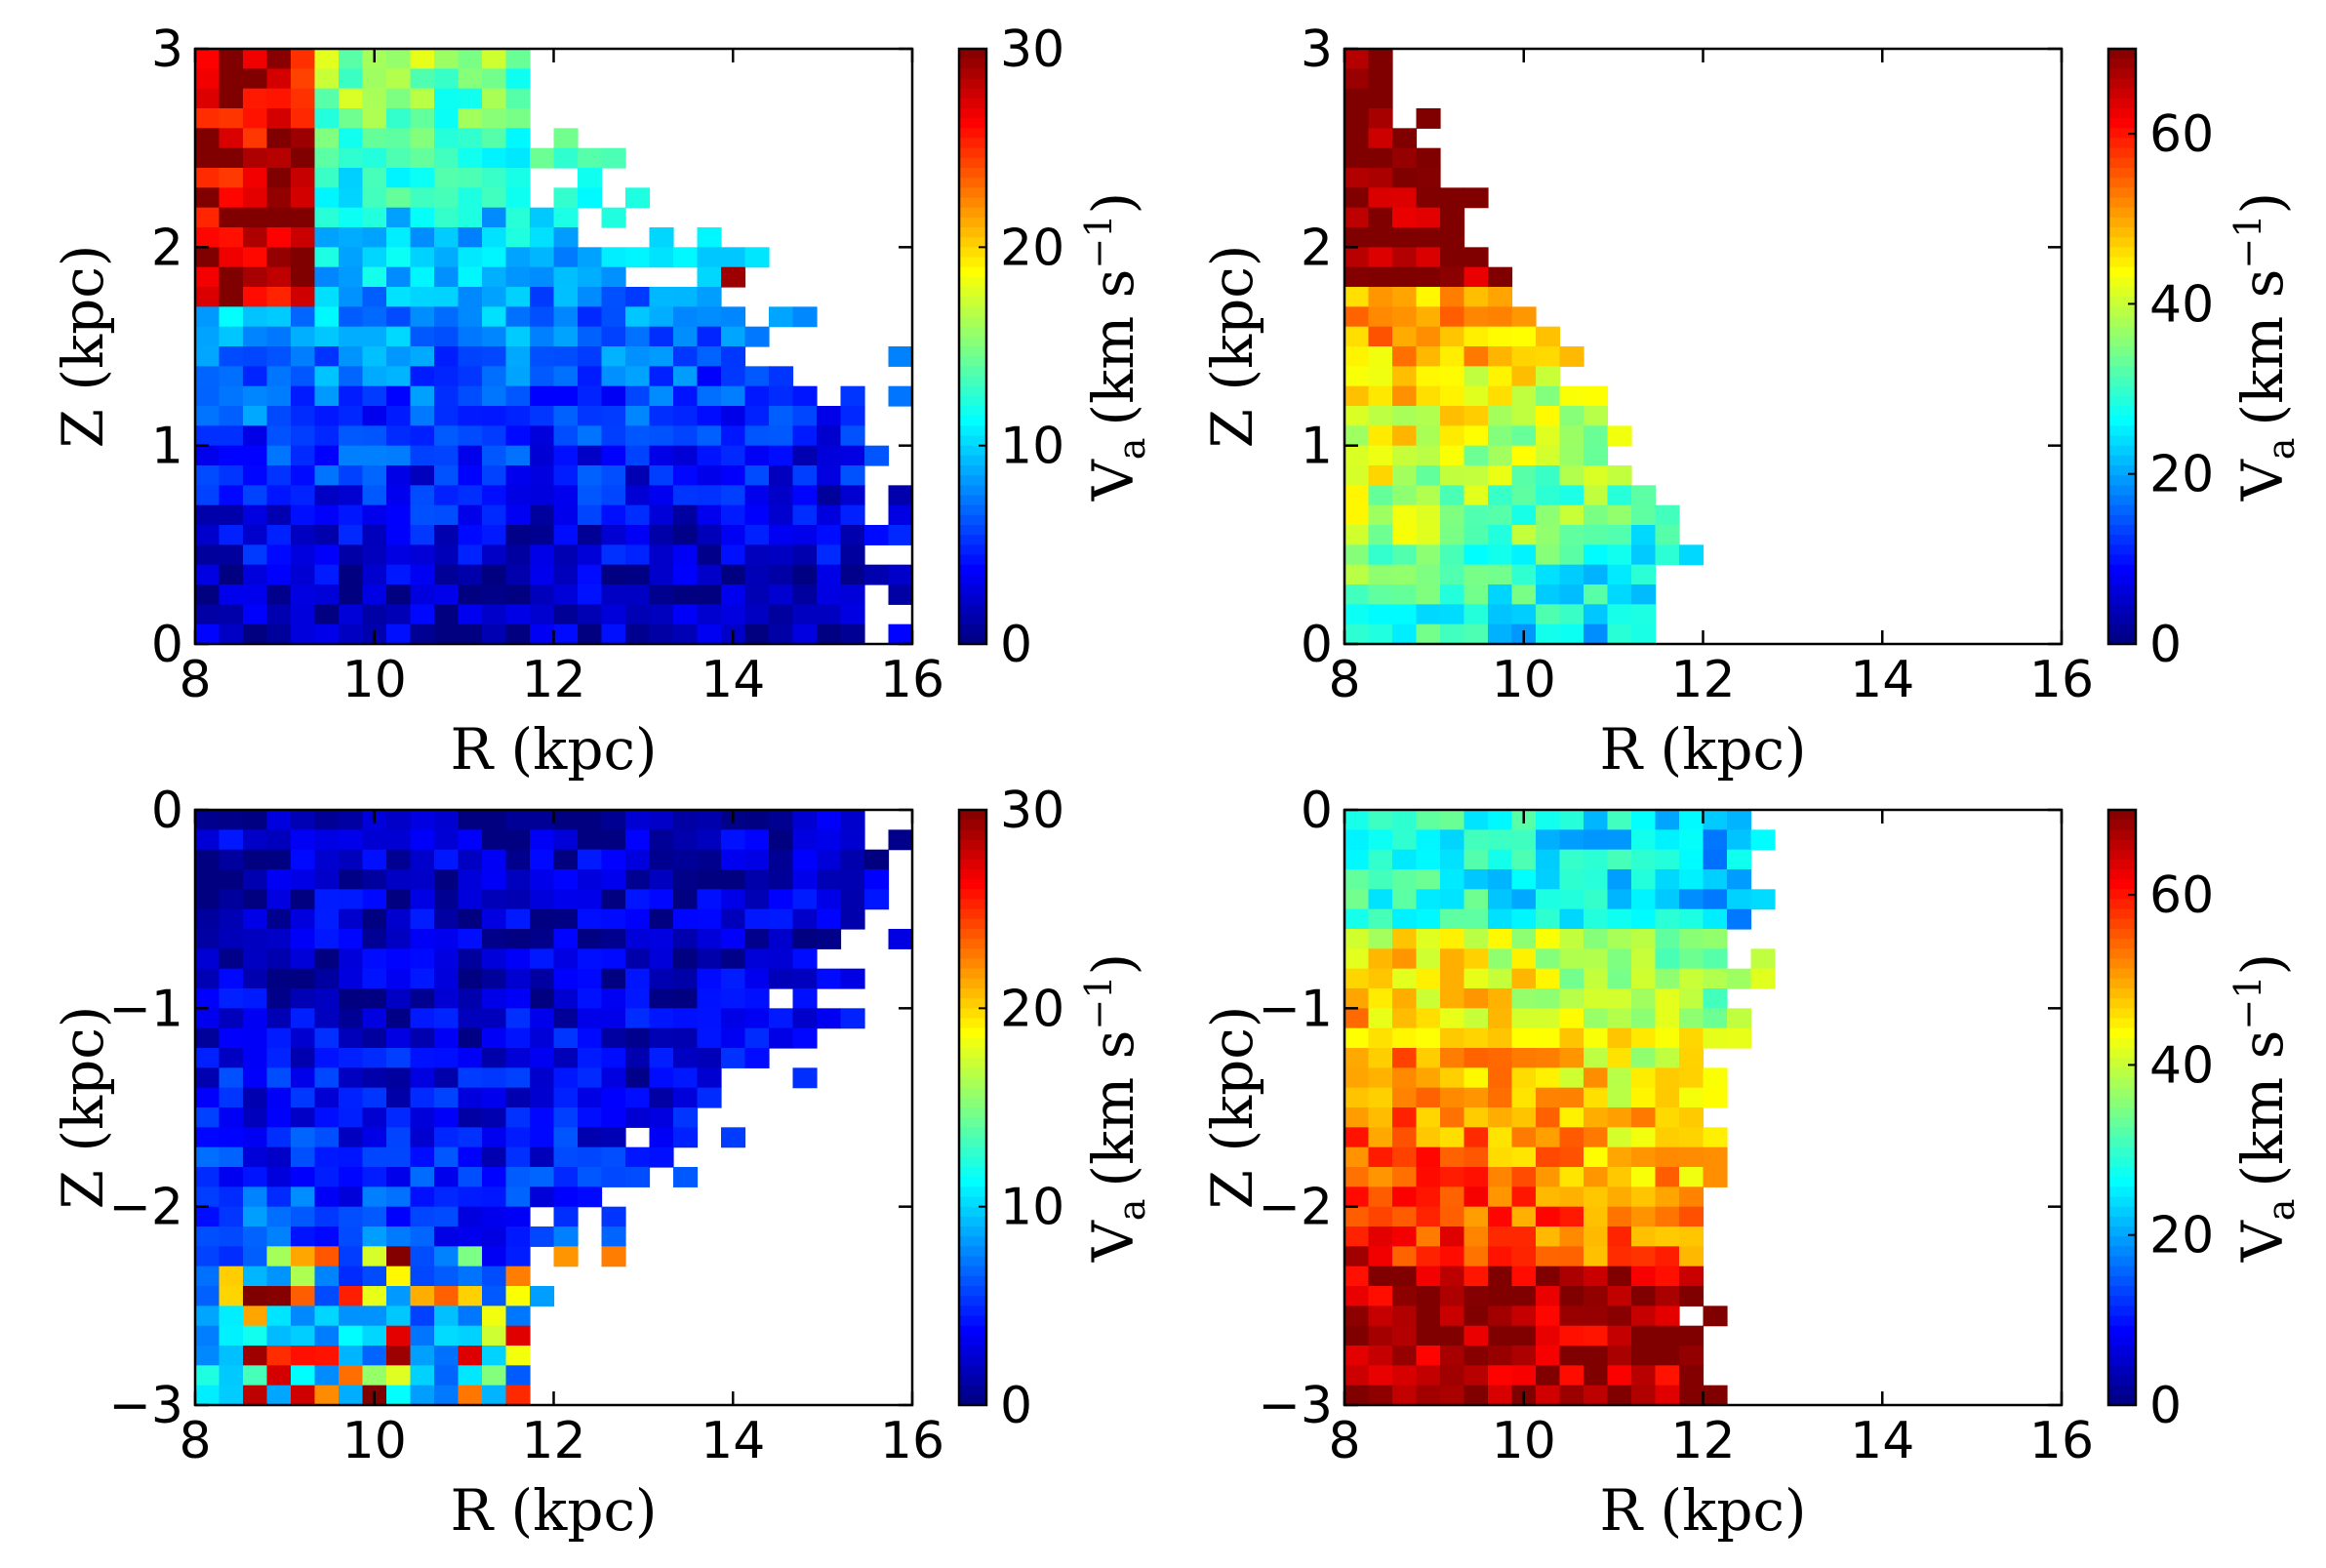 This screenshot has width=2326, height=1568. Describe the element at coordinates (167, 811) in the screenshot. I see `y-tick-label: 0` at that location.